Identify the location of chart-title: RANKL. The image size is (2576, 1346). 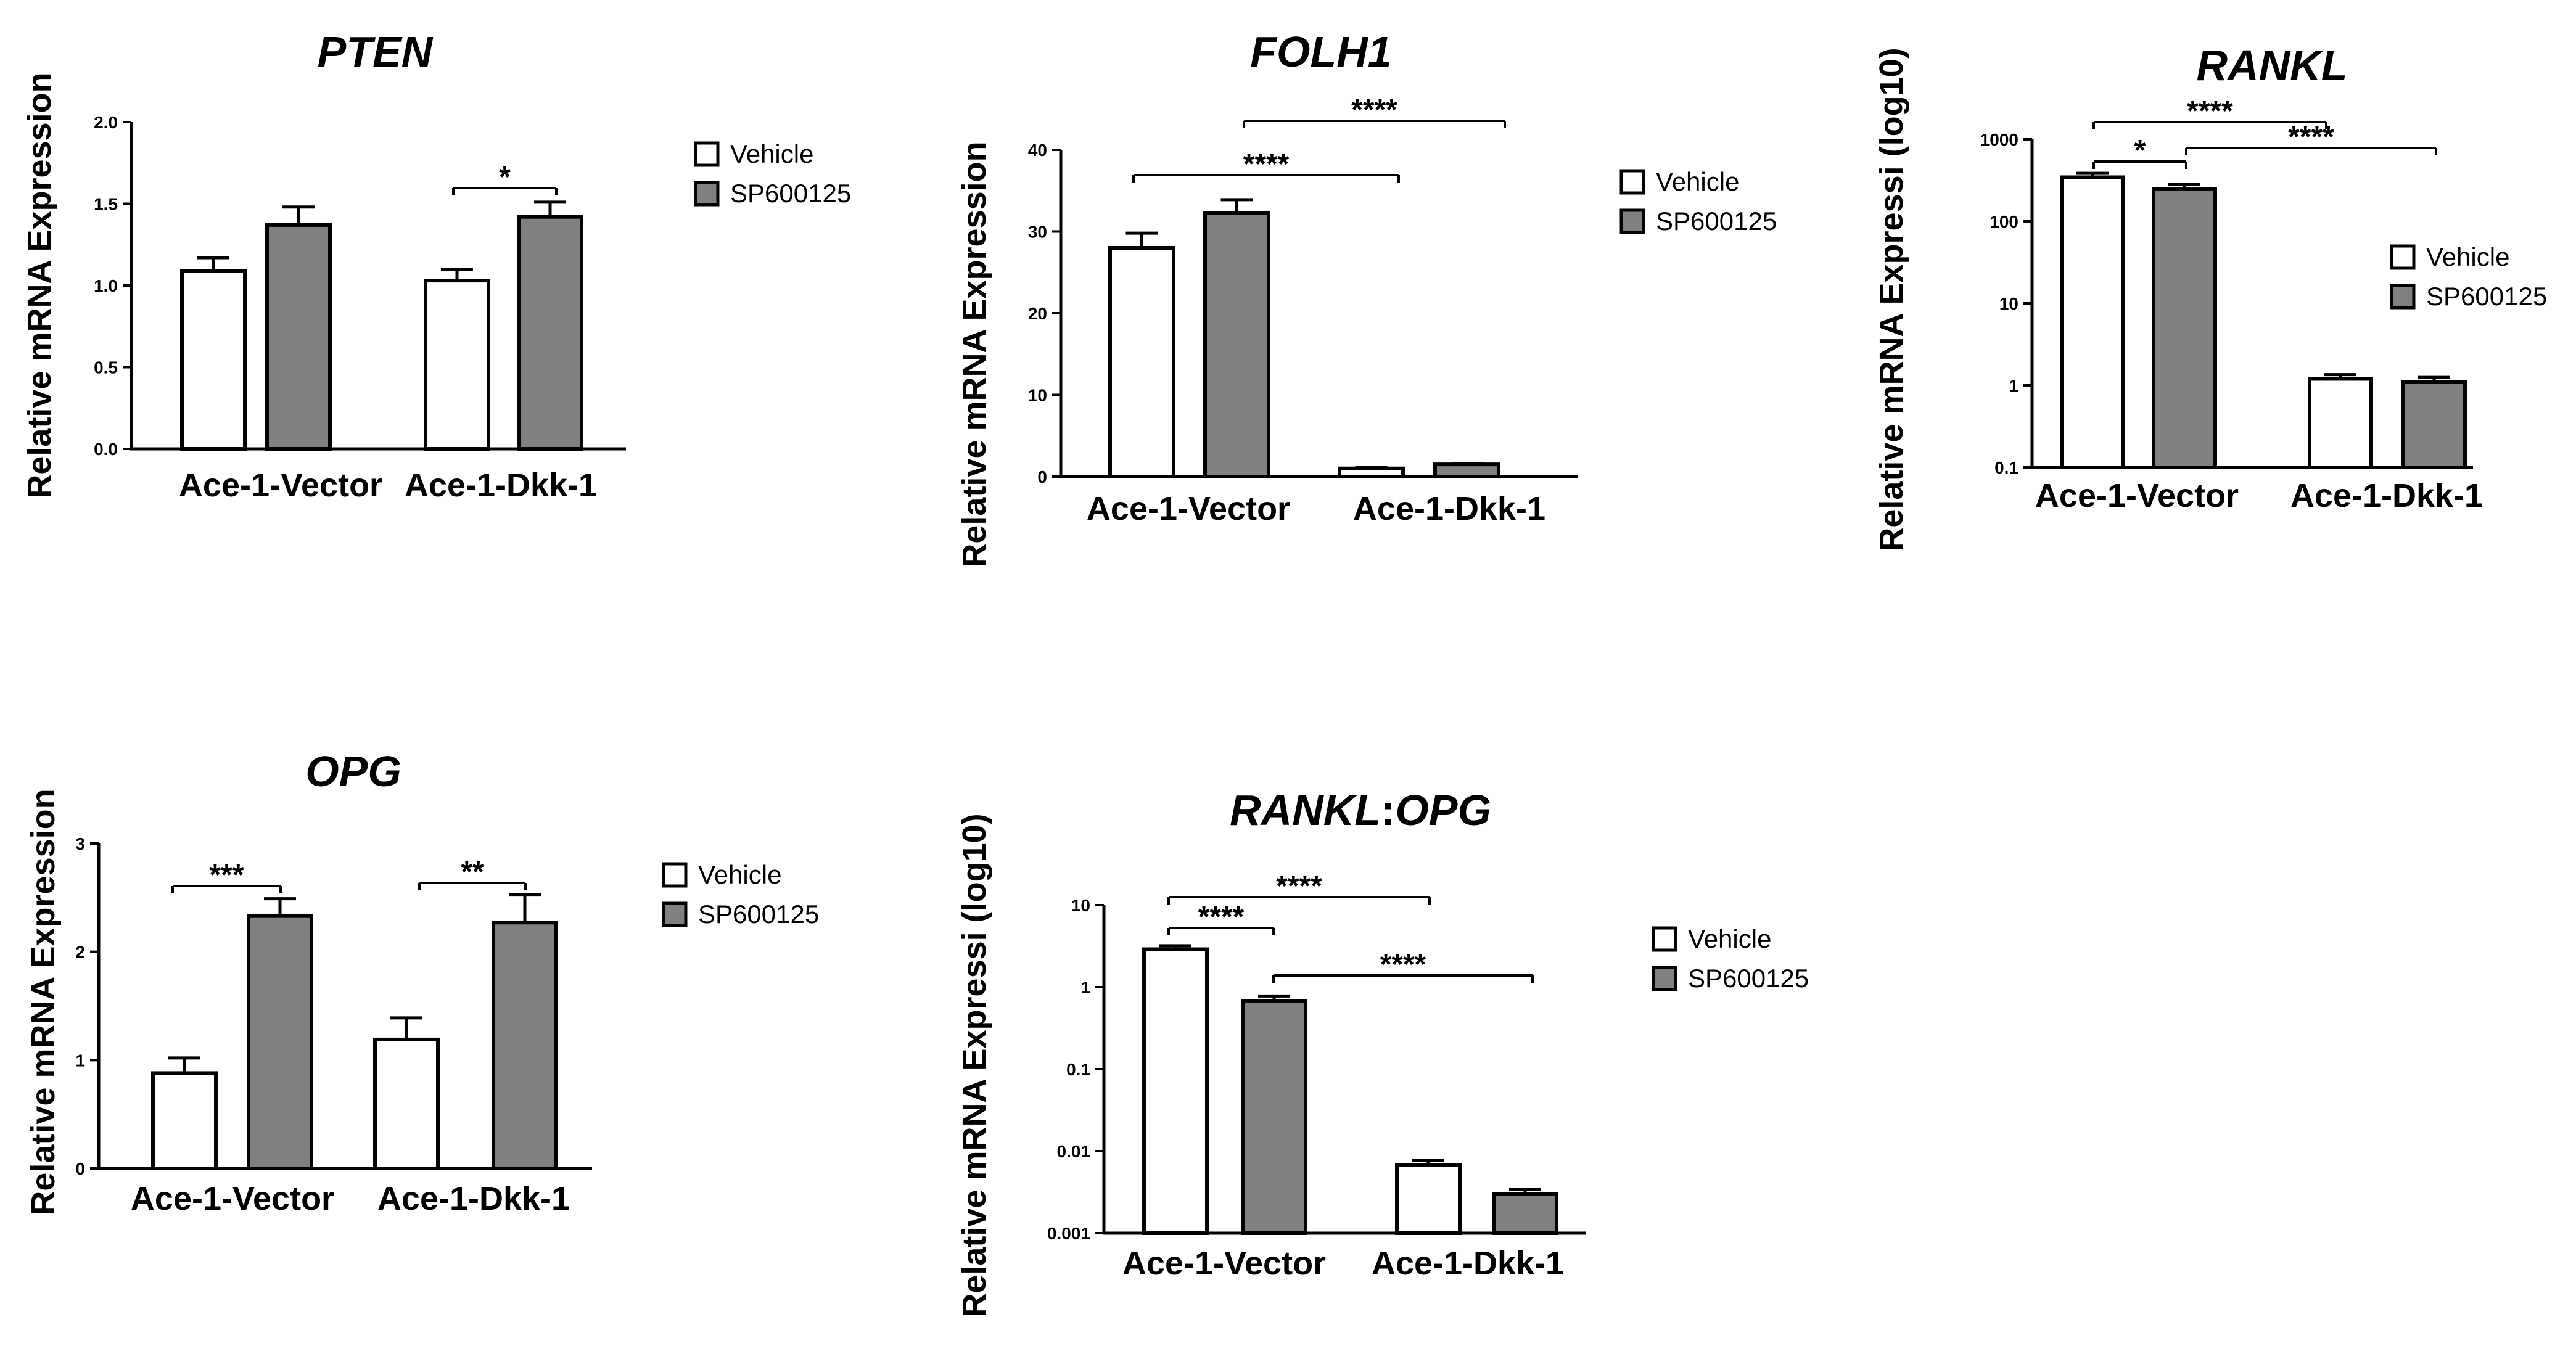
(2272, 65).